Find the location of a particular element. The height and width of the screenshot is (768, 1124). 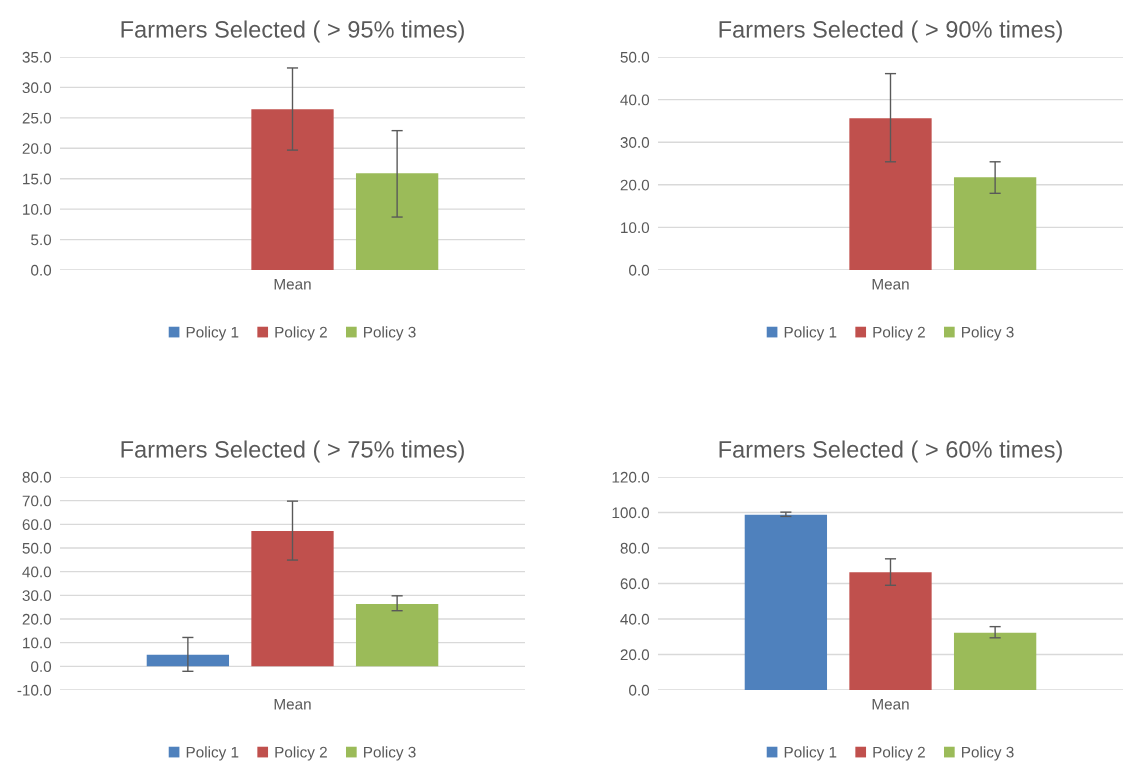

chart-title: Farmers Selected ( > 95% times) is located at coordinates (292, 31).